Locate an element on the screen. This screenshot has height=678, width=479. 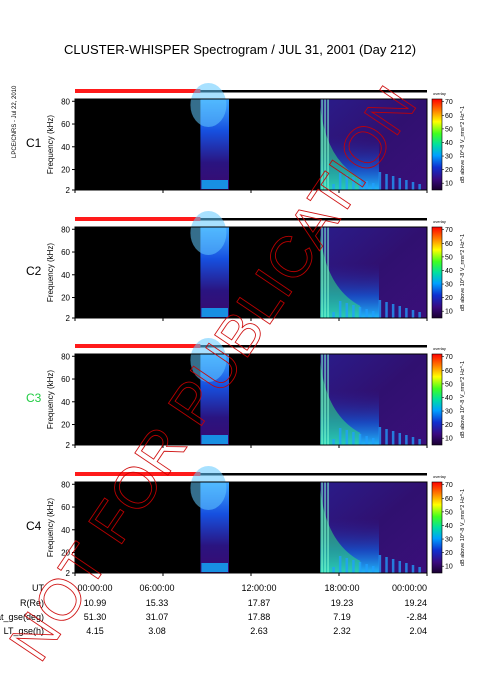
ephemeris-value: 10.99 is located at coordinates (95, 603).